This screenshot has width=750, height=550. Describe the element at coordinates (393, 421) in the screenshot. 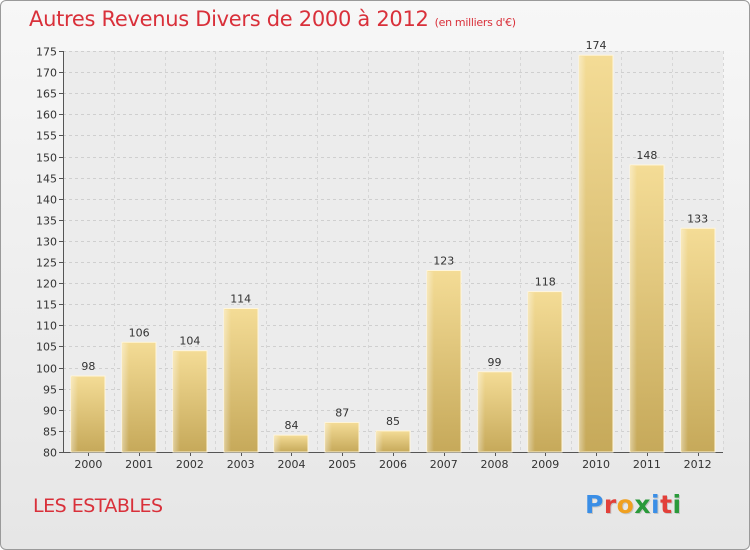

I see `bar-value-label: 85` at that location.